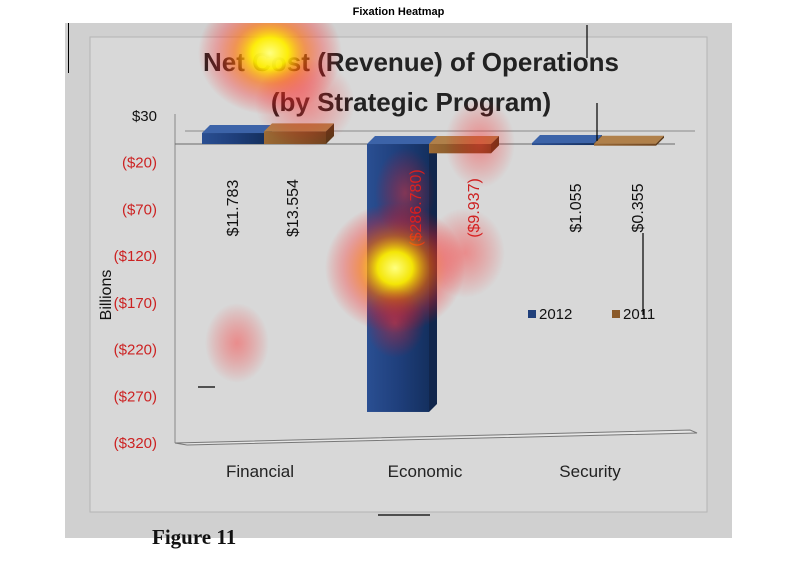 Image resolution: width=797 pixels, height=587 pixels. What do you see at coordinates (106, 295) in the screenshot?
I see `y-axis-title: Billions` at bounding box center [106, 295].